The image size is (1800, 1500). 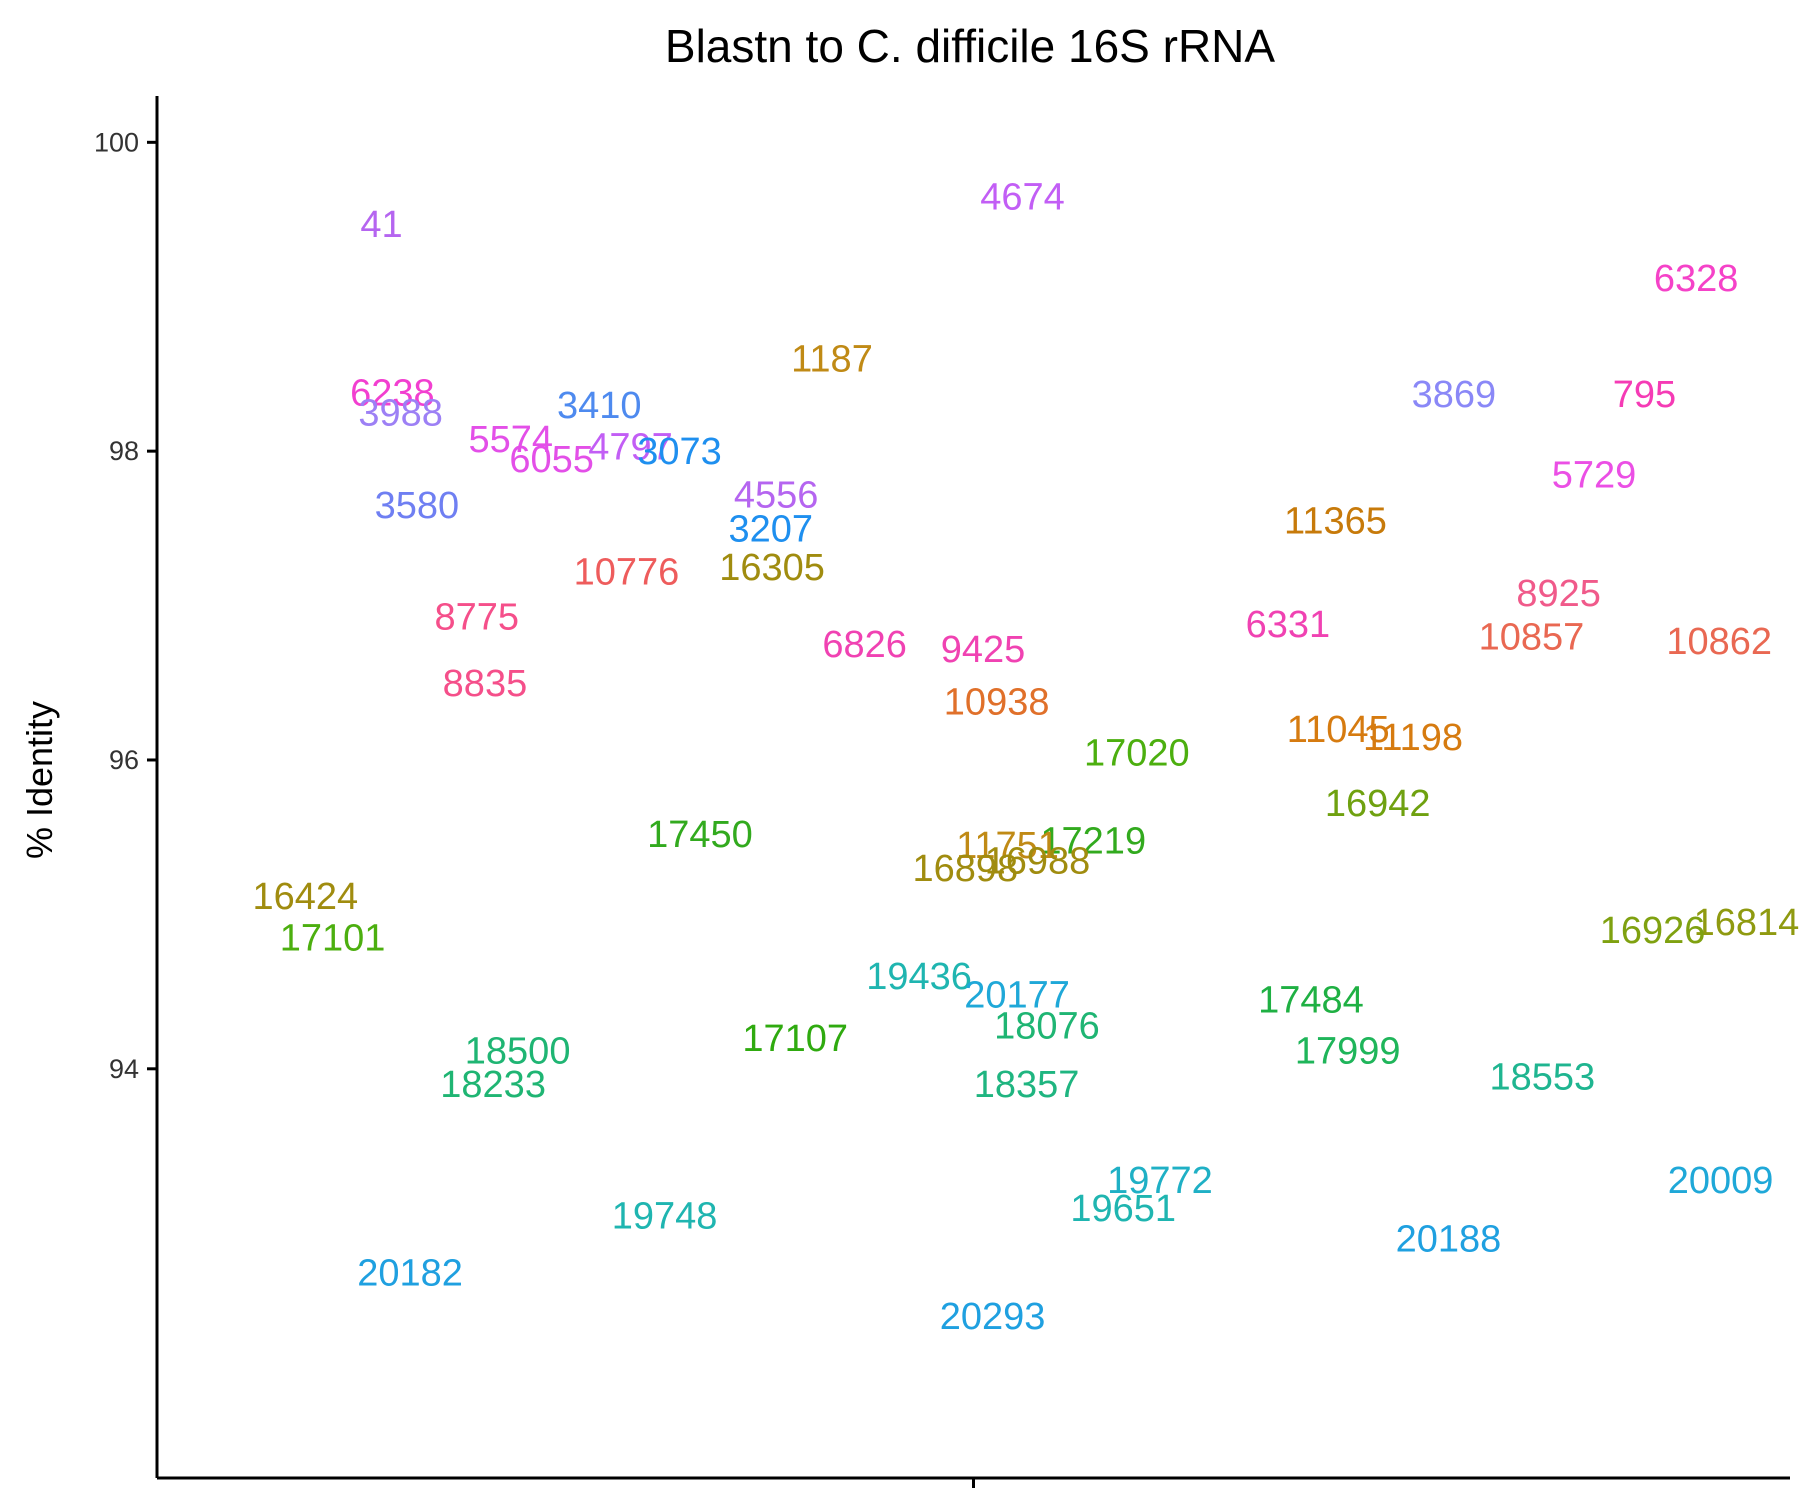 I want to click on point-label: 10857, so click(x=1532, y=637).